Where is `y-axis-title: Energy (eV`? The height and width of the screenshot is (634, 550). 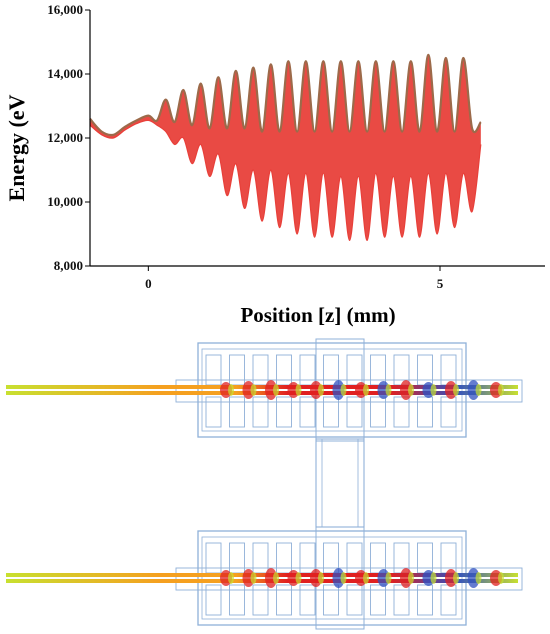 y-axis-title: Energy (eV is located at coordinates (16, 147).